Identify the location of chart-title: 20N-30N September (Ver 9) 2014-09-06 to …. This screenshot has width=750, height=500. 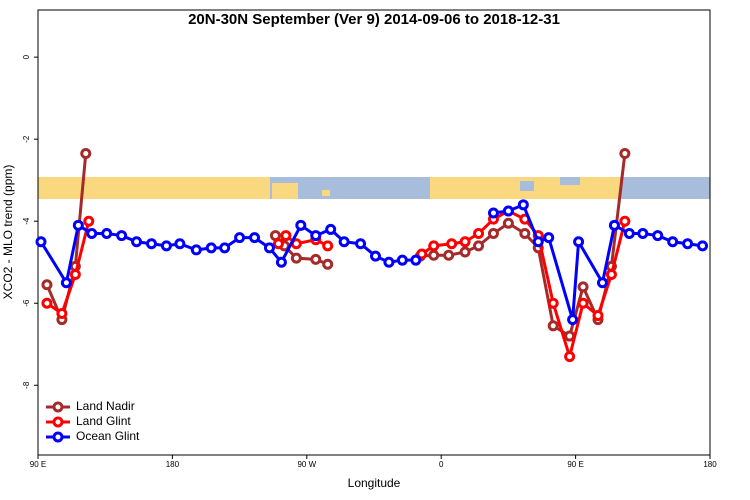
(374, 19).